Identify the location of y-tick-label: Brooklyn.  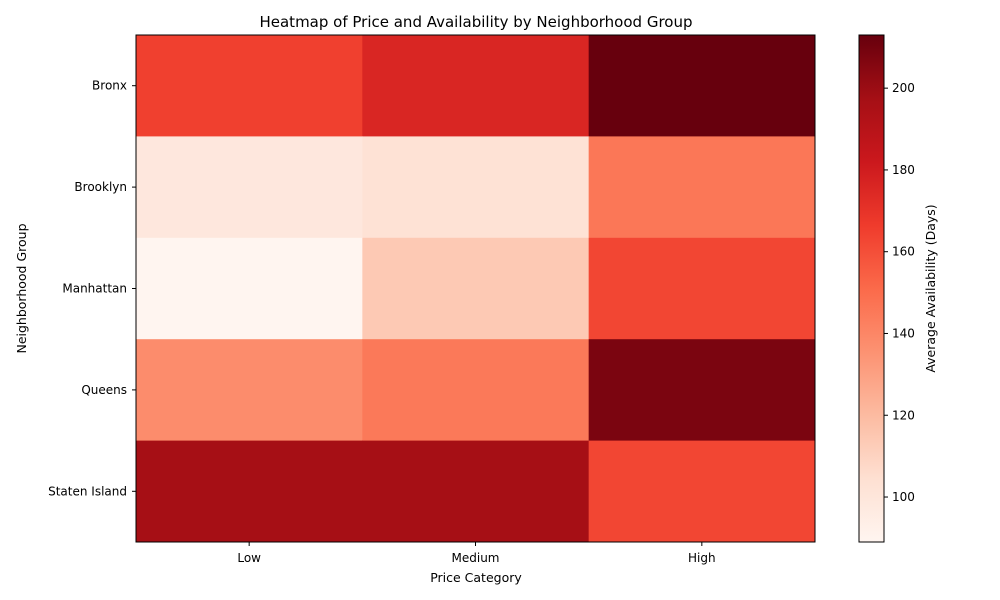
(100, 187).